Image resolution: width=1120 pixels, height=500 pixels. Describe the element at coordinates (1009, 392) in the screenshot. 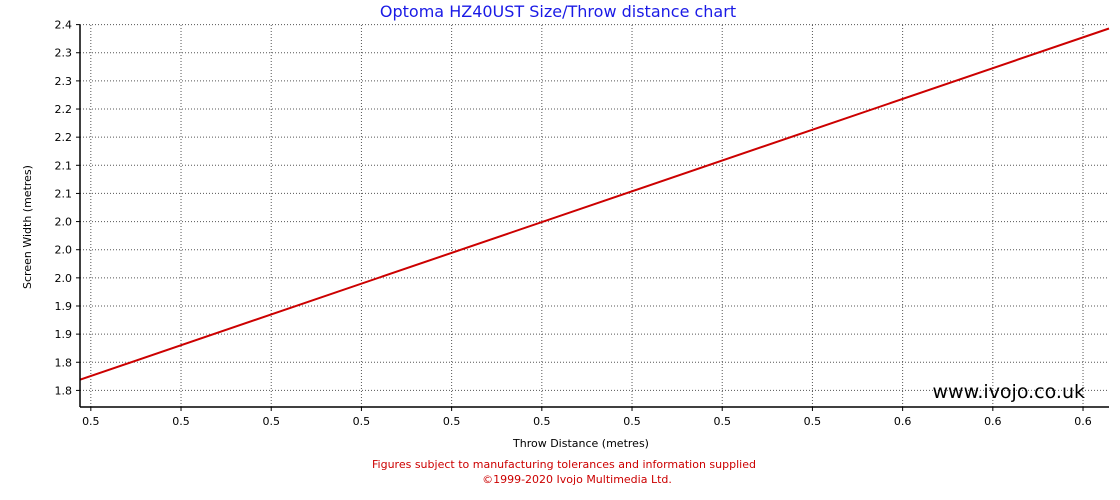

I see `watermark: www.ivojo.co.uk` at that location.